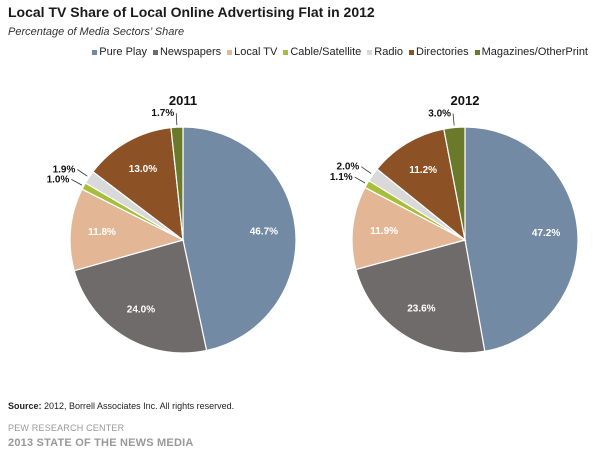  Describe the element at coordinates (58, 179) in the screenshot. I see `data-label: 1.0%` at that location.